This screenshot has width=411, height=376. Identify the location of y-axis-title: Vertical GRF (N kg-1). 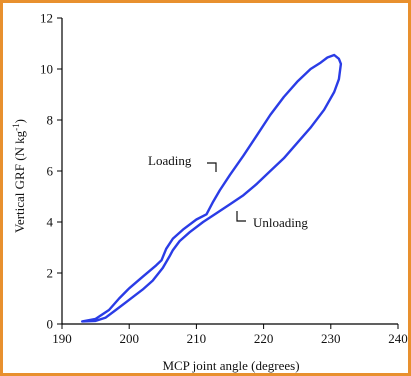
(19, 176).